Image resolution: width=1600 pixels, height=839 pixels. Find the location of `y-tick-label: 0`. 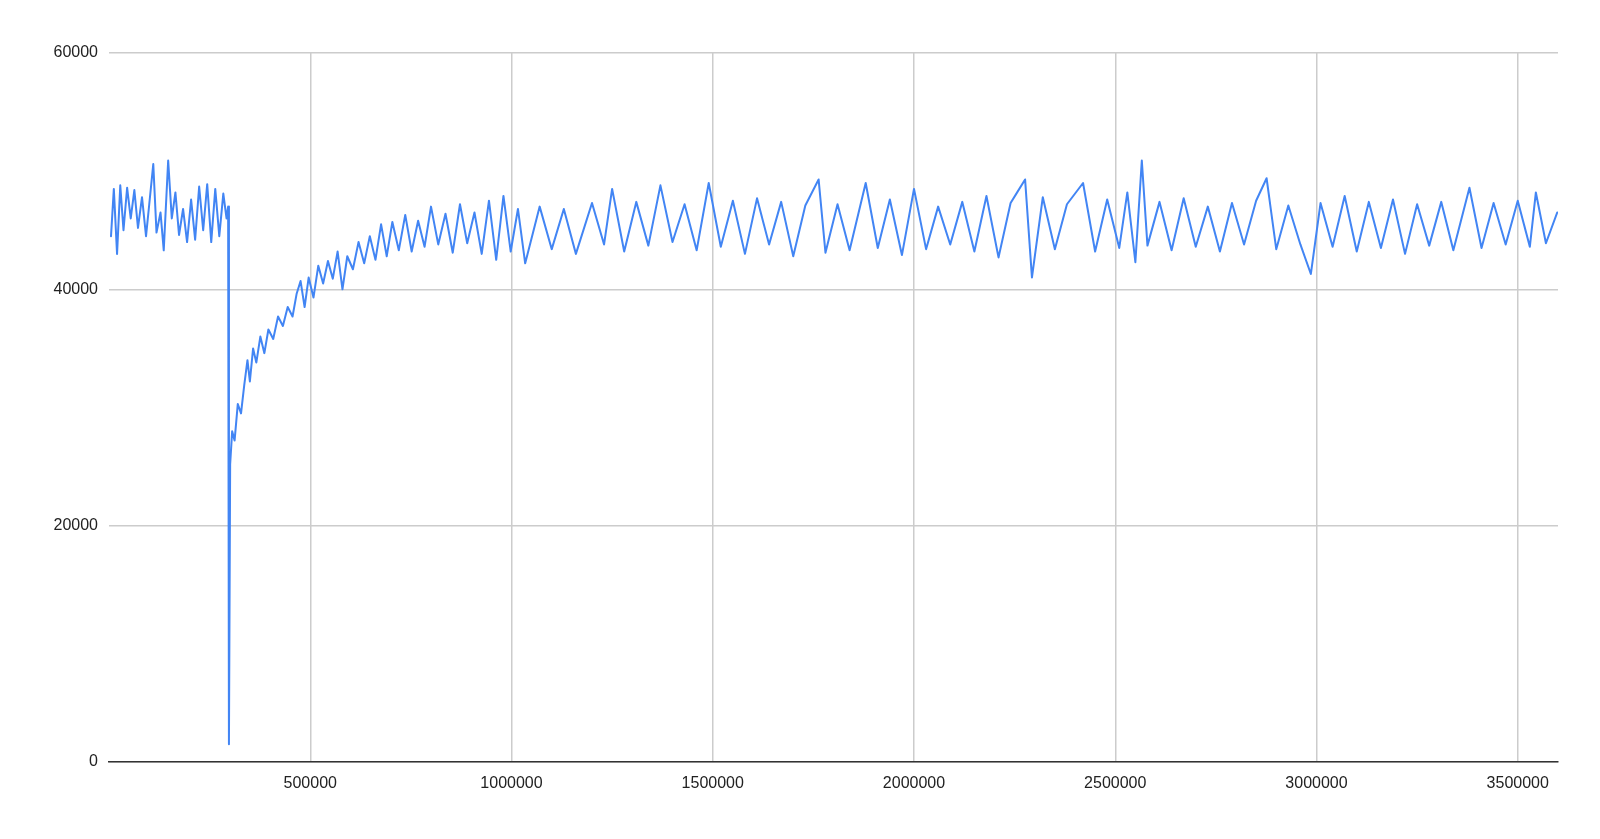

y-tick-label: 0 is located at coordinates (94, 761).